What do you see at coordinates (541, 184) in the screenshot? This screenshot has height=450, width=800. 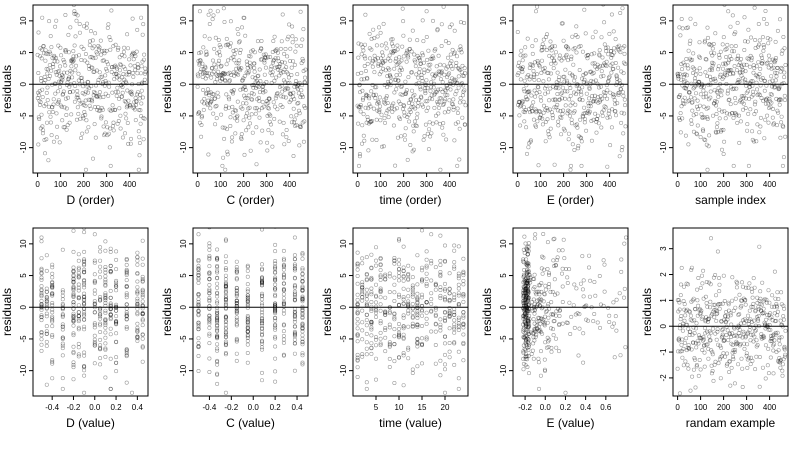 I see `x-tick-label: 100` at bounding box center [541, 184].